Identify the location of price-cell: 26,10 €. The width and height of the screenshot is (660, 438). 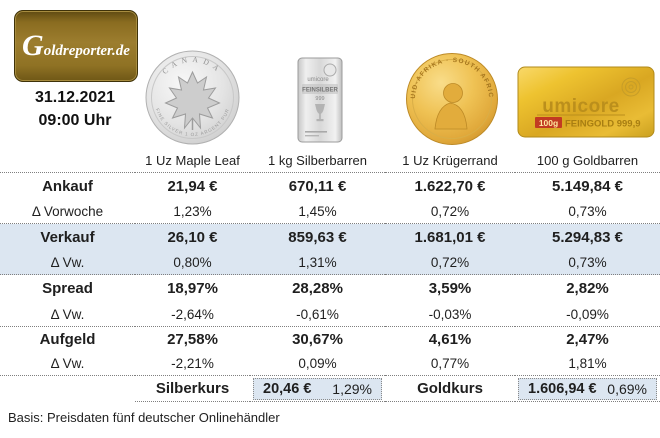
(192, 237).